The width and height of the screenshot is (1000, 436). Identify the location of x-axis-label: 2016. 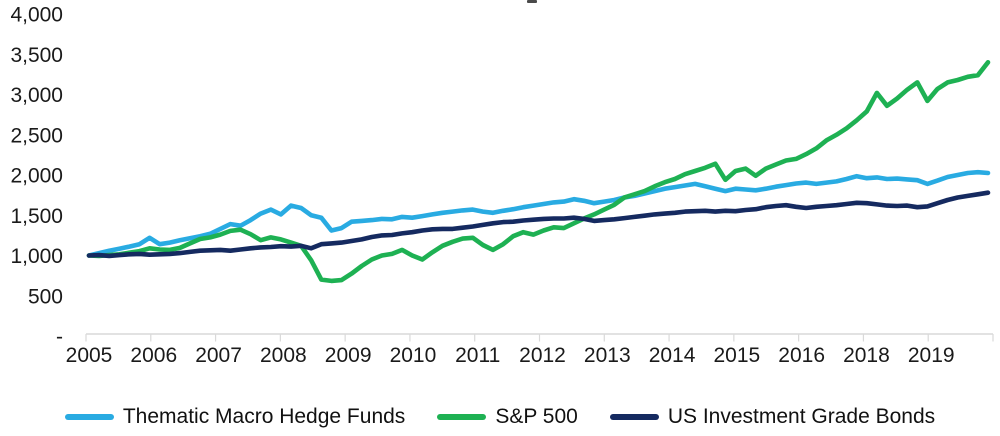
(801, 355).